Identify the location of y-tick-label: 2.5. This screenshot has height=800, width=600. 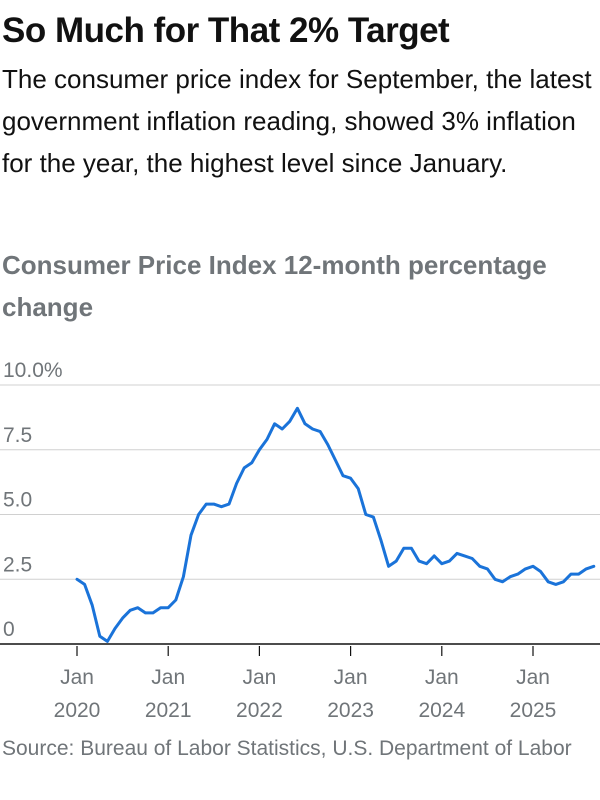
(17, 564).